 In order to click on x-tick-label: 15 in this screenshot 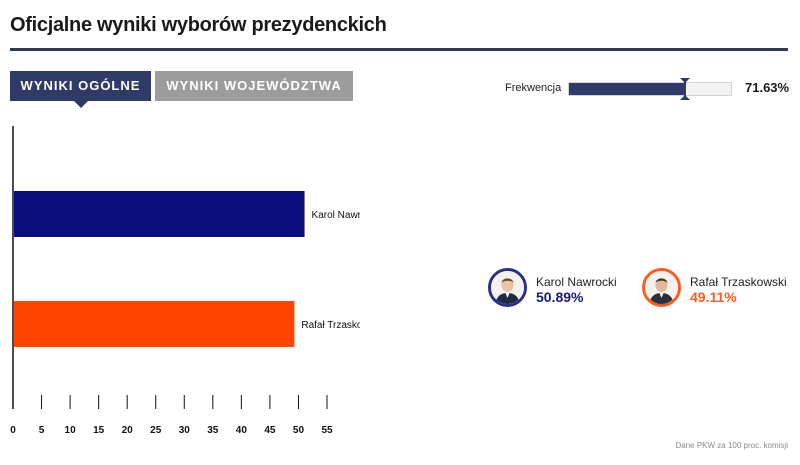, I will do `click(99, 430)`.